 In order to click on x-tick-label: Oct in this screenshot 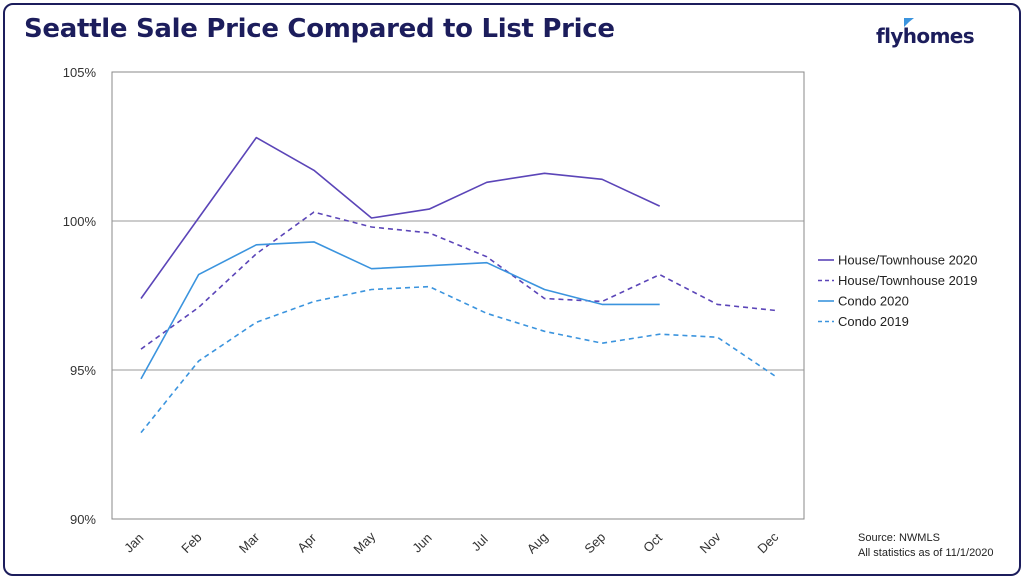, I will do `click(652, 542)`.